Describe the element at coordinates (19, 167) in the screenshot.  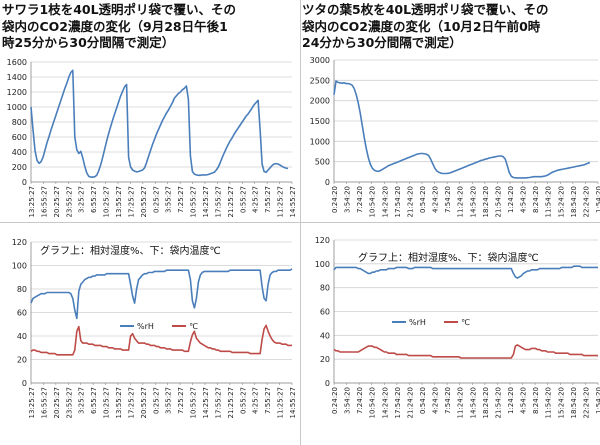
I see `y-tick-label: 200` at that location.